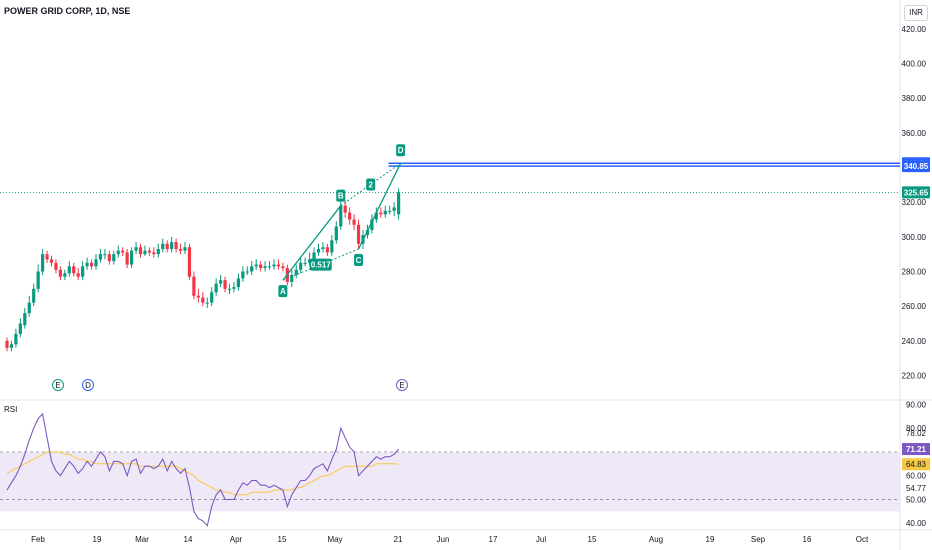 This screenshot has width=932, height=550. I want to click on x-tick-label: Apr, so click(236, 539).